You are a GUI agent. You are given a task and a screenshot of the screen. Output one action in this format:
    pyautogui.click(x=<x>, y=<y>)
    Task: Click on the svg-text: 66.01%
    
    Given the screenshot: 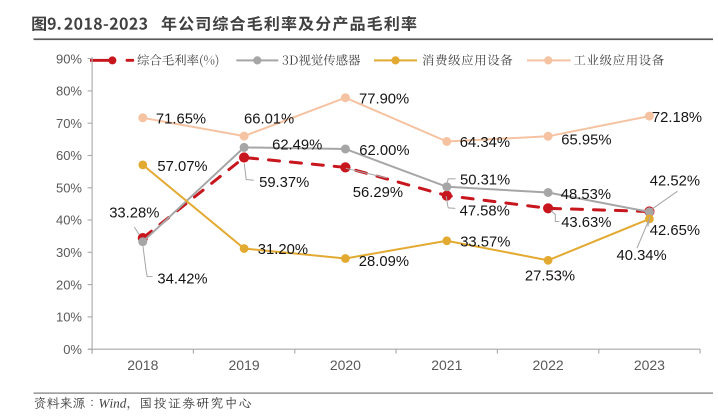 What is the action you would take?
    pyautogui.click(x=269, y=120)
    